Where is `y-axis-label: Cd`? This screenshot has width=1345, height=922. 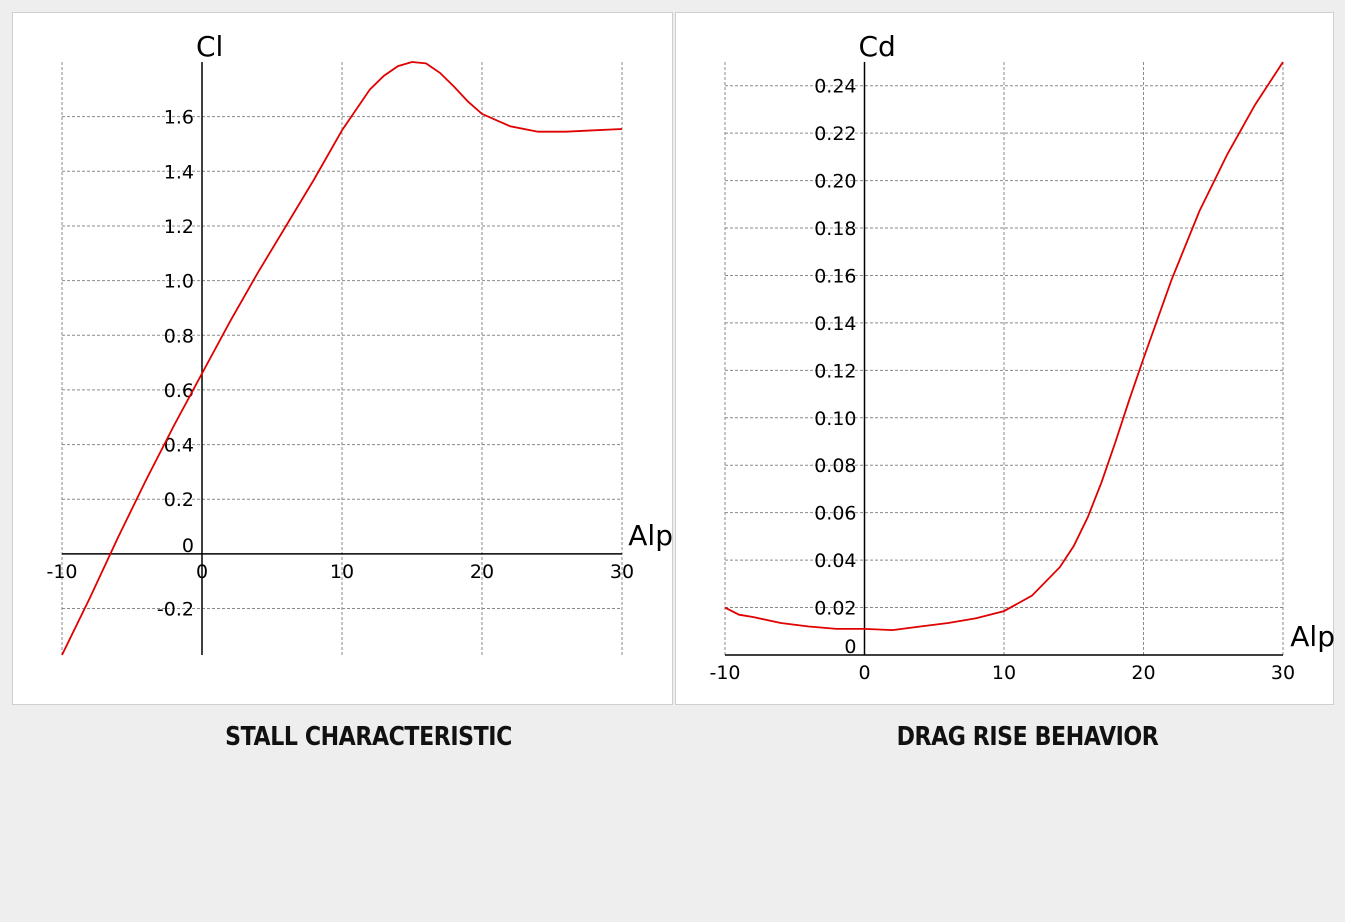
y-axis-label: Cd is located at coordinates (877, 46).